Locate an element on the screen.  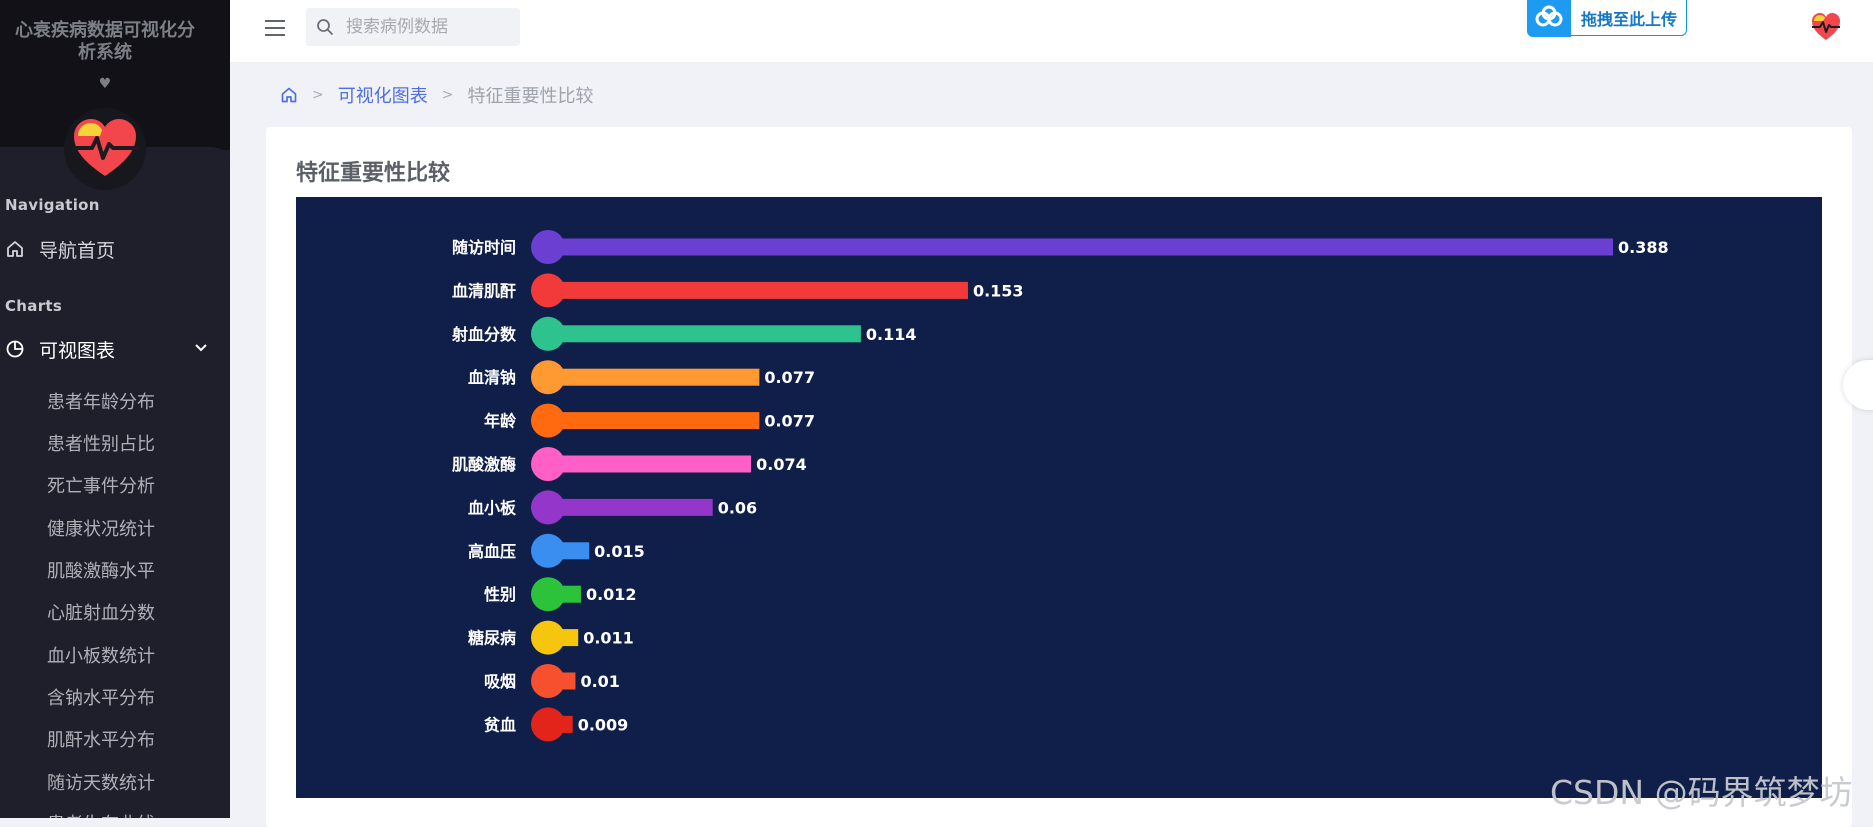
heart-pulse-avatar-icon is located at coordinates (1826, 26).